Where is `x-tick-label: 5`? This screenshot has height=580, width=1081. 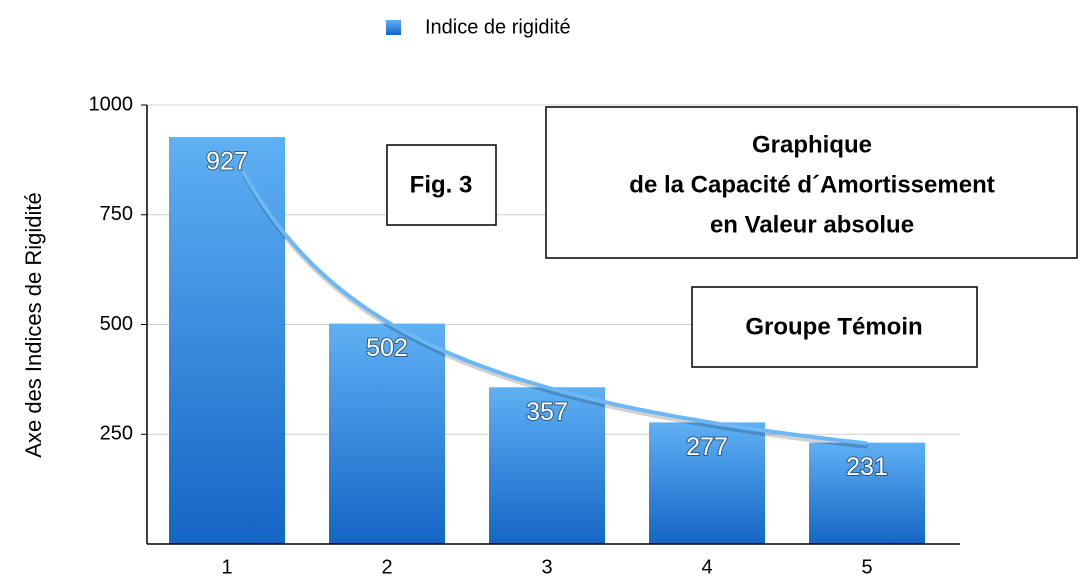
x-tick-label: 5 is located at coordinates (866, 567).